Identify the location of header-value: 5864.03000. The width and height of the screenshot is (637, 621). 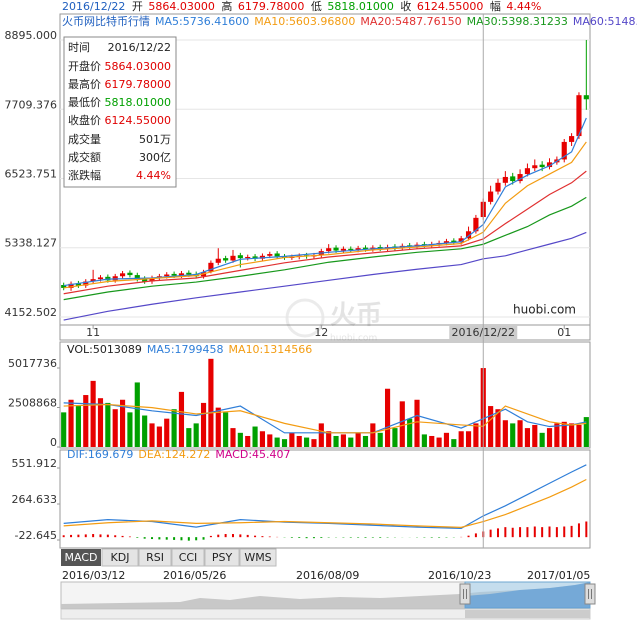
(181, 6).